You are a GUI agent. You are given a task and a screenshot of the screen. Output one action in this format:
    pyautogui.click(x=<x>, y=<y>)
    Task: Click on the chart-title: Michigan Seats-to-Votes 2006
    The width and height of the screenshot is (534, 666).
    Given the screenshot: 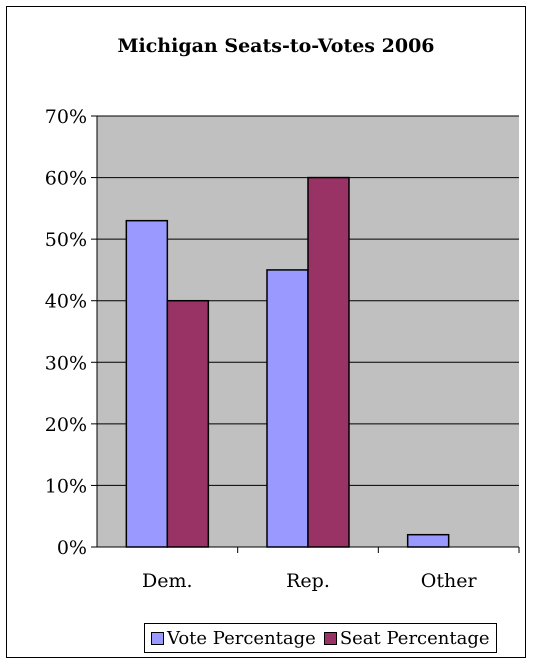 What is the action you would take?
    pyautogui.click(x=275, y=46)
    